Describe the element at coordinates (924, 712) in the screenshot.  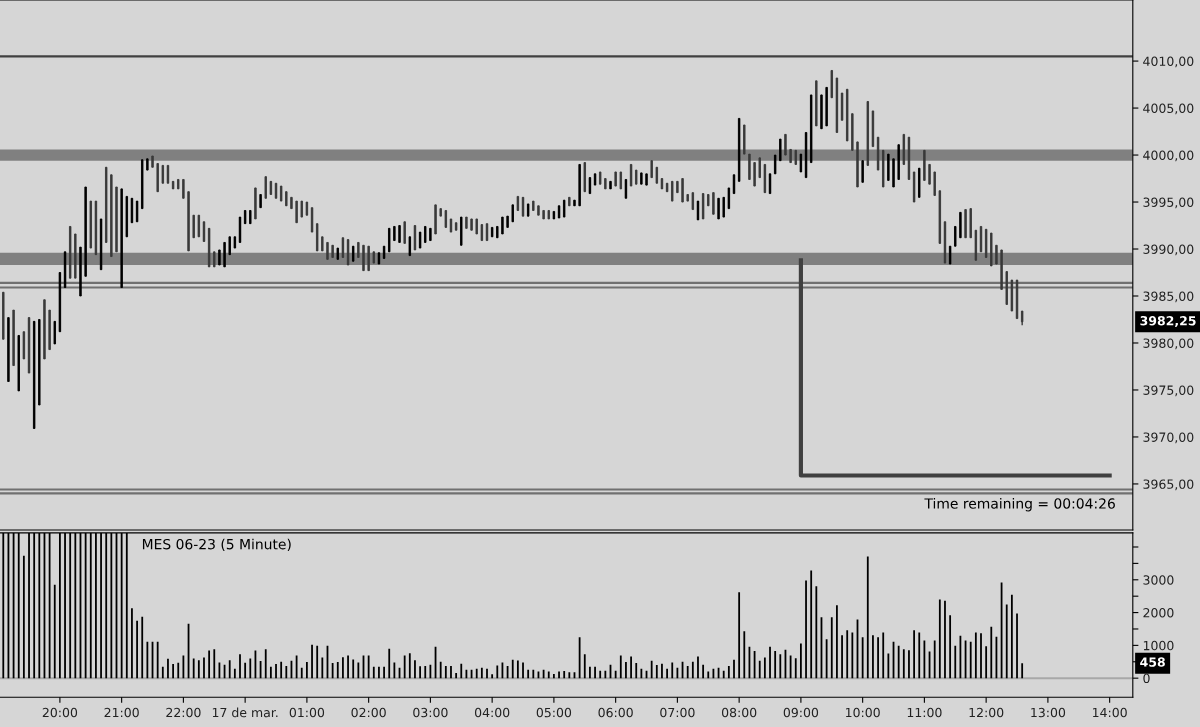
I see `x-tick-label: 11:00` at that location.